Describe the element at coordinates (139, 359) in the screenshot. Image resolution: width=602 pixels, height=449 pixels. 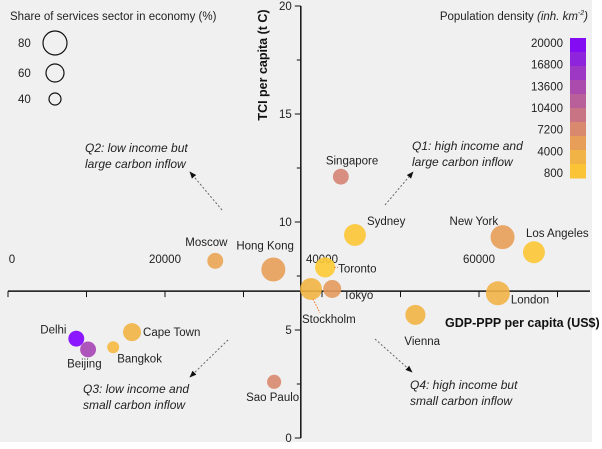
I see `point-label: Bangkok` at that location.